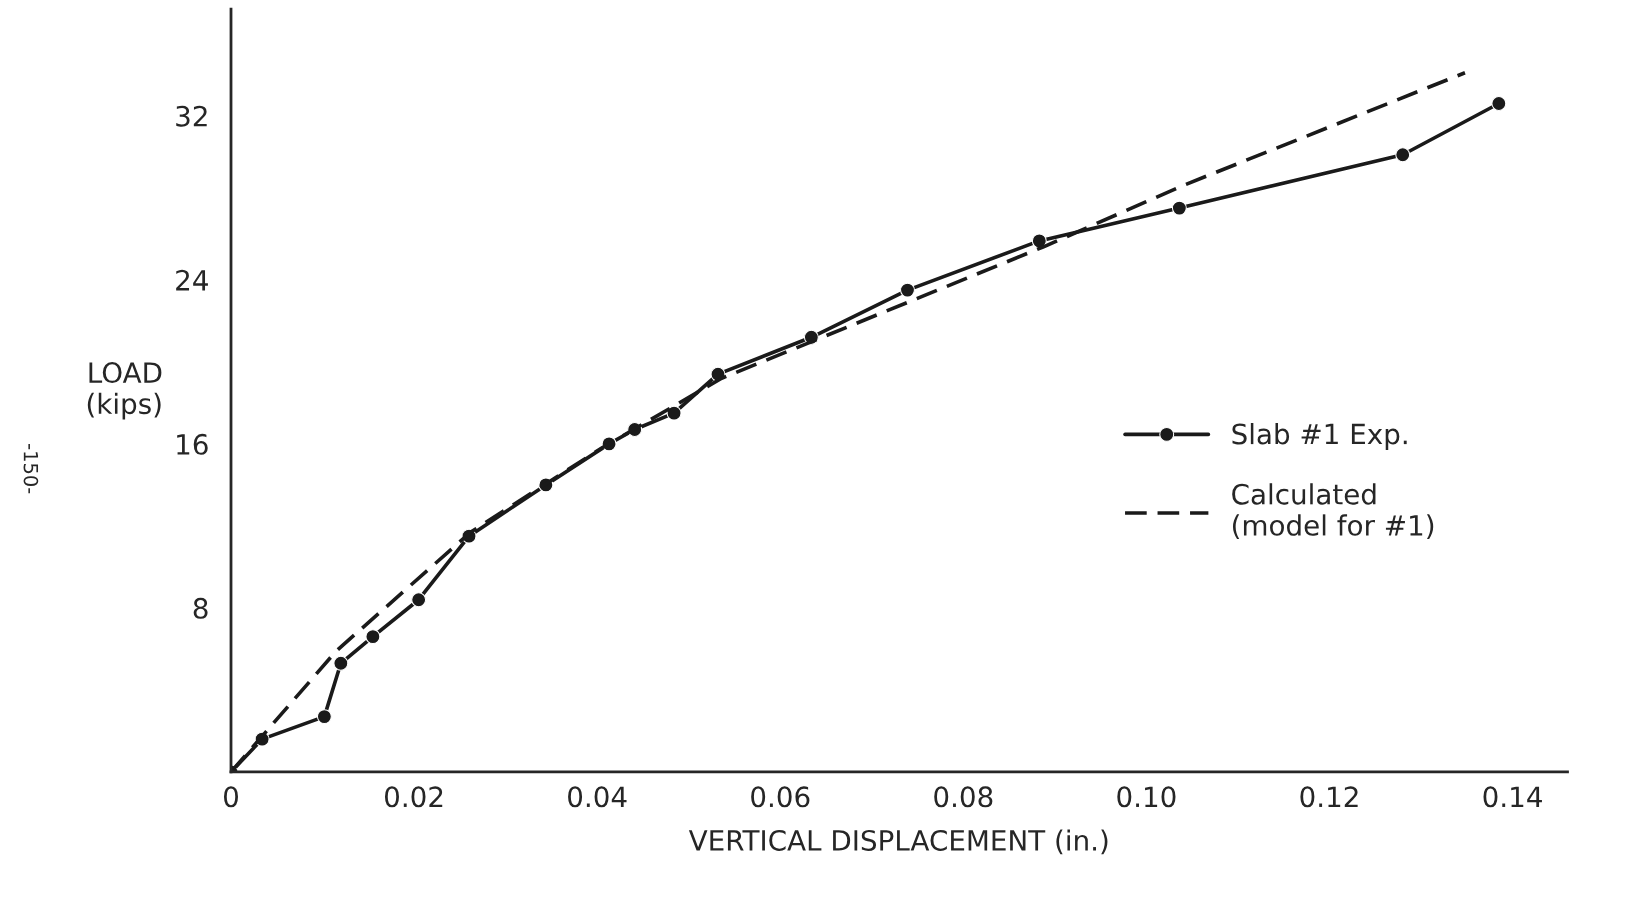 The image size is (1650, 919). I want to click on x-tick-label: 0, so click(230, 797).